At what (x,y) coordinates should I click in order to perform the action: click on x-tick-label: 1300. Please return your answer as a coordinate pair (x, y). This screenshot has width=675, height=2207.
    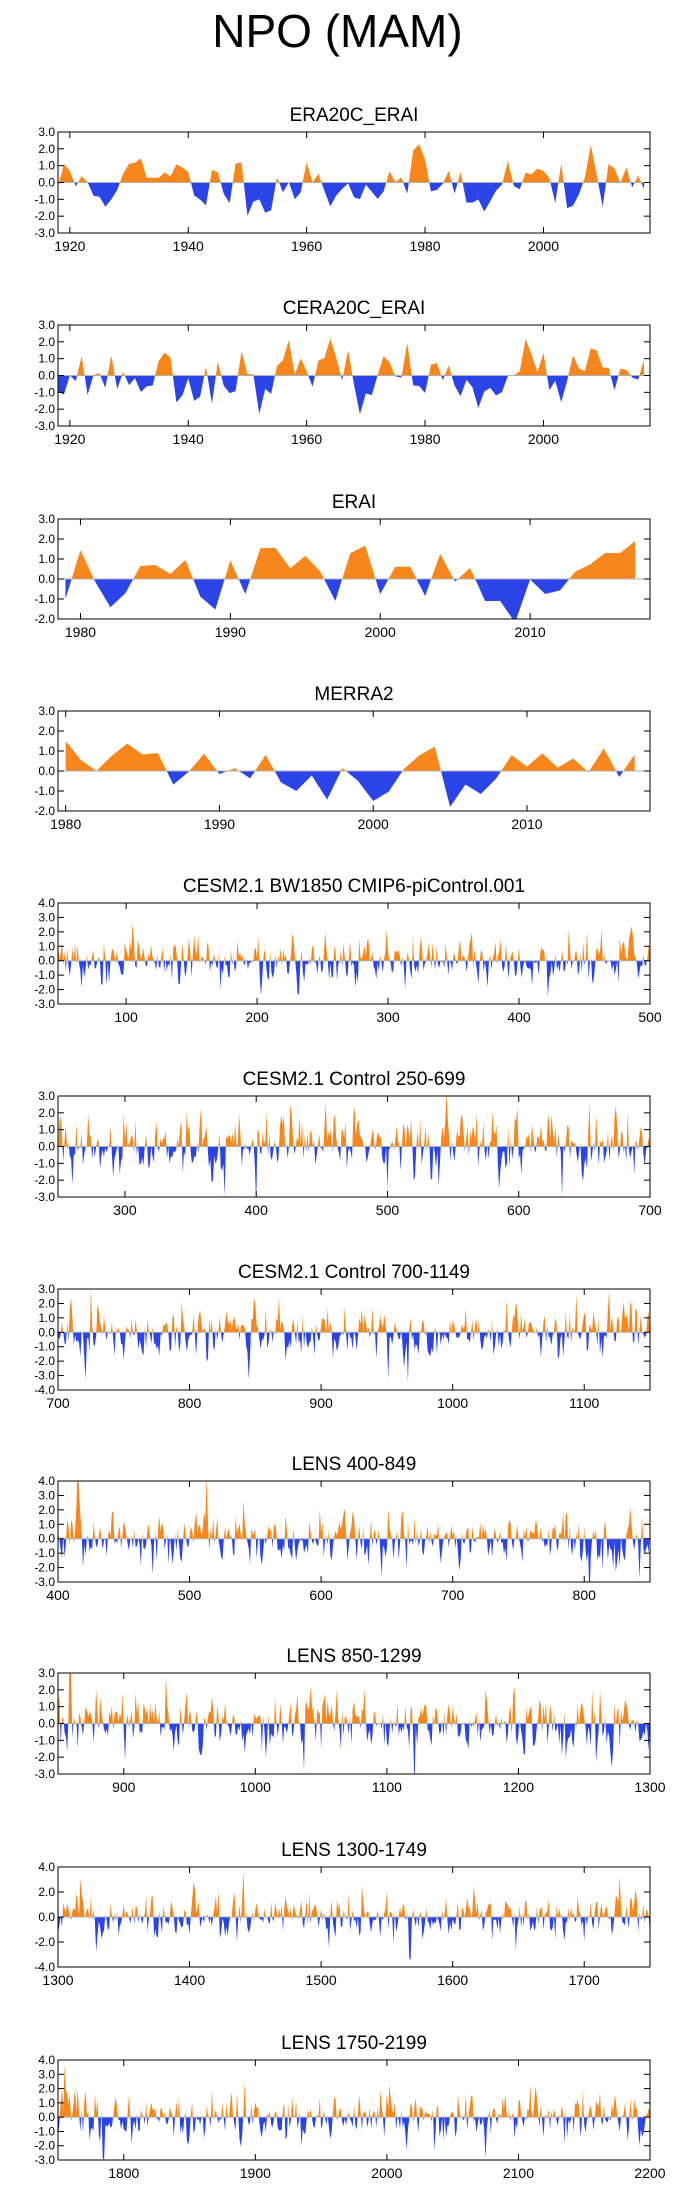
    Looking at the image, I should click on (649, 1787).